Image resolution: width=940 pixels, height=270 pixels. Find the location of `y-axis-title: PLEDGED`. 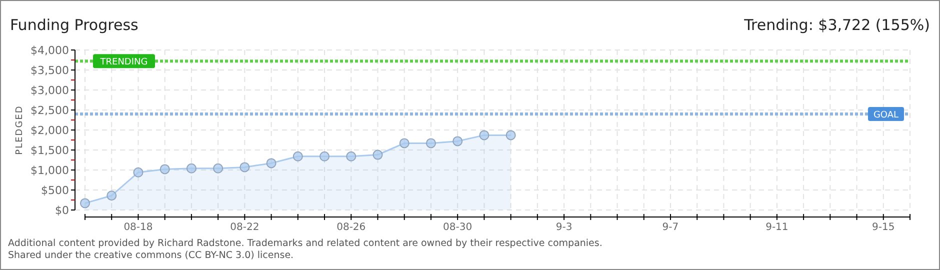

y-axis-title: PLEDGED is located at coordinates (20, 130).